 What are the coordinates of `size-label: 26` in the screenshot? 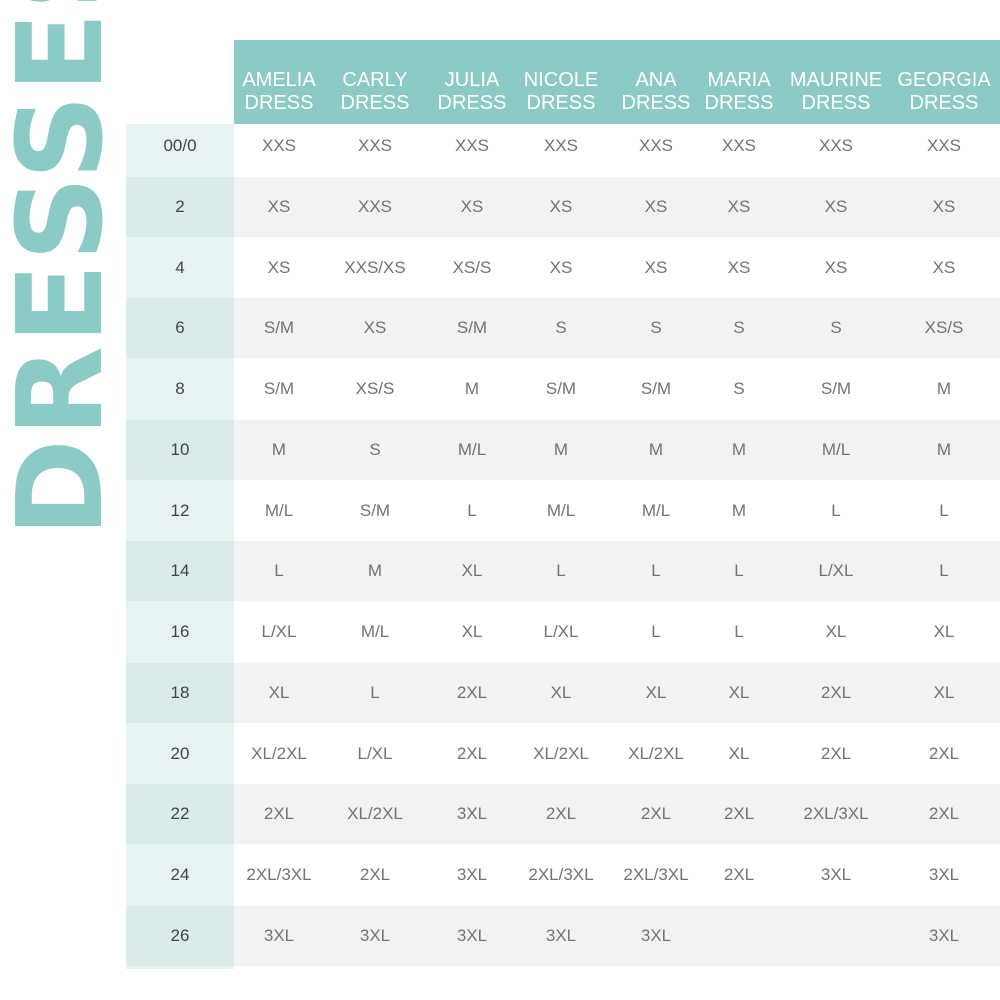 It's located at (180, 935).